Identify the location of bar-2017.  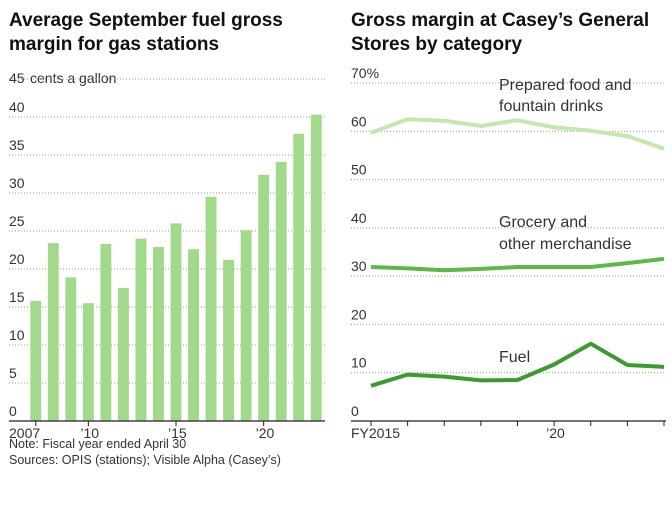
(211, 308).